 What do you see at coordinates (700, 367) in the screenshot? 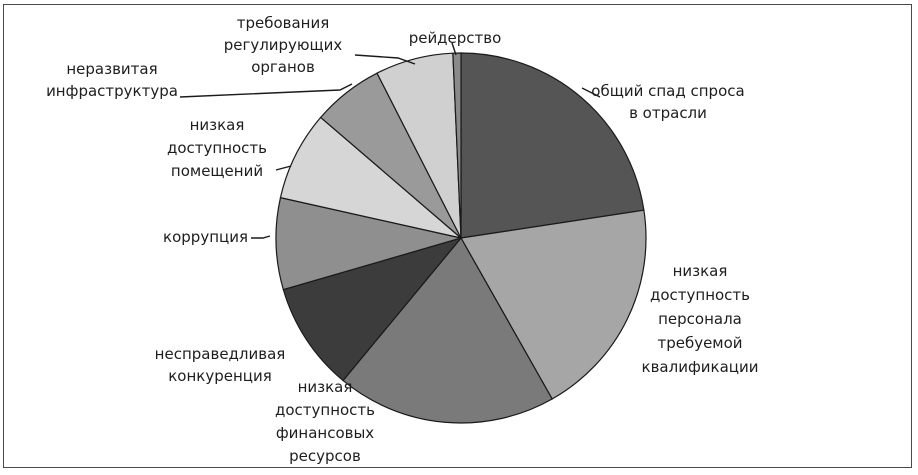
I see `slice-label-line: квалификации` at bounding box center [700, 367].